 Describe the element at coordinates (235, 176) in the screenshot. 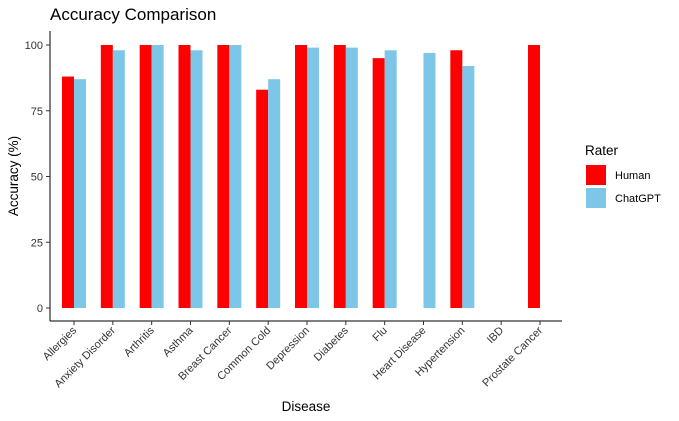

I see `bar-chatgpt-breast-cancer` at that location.